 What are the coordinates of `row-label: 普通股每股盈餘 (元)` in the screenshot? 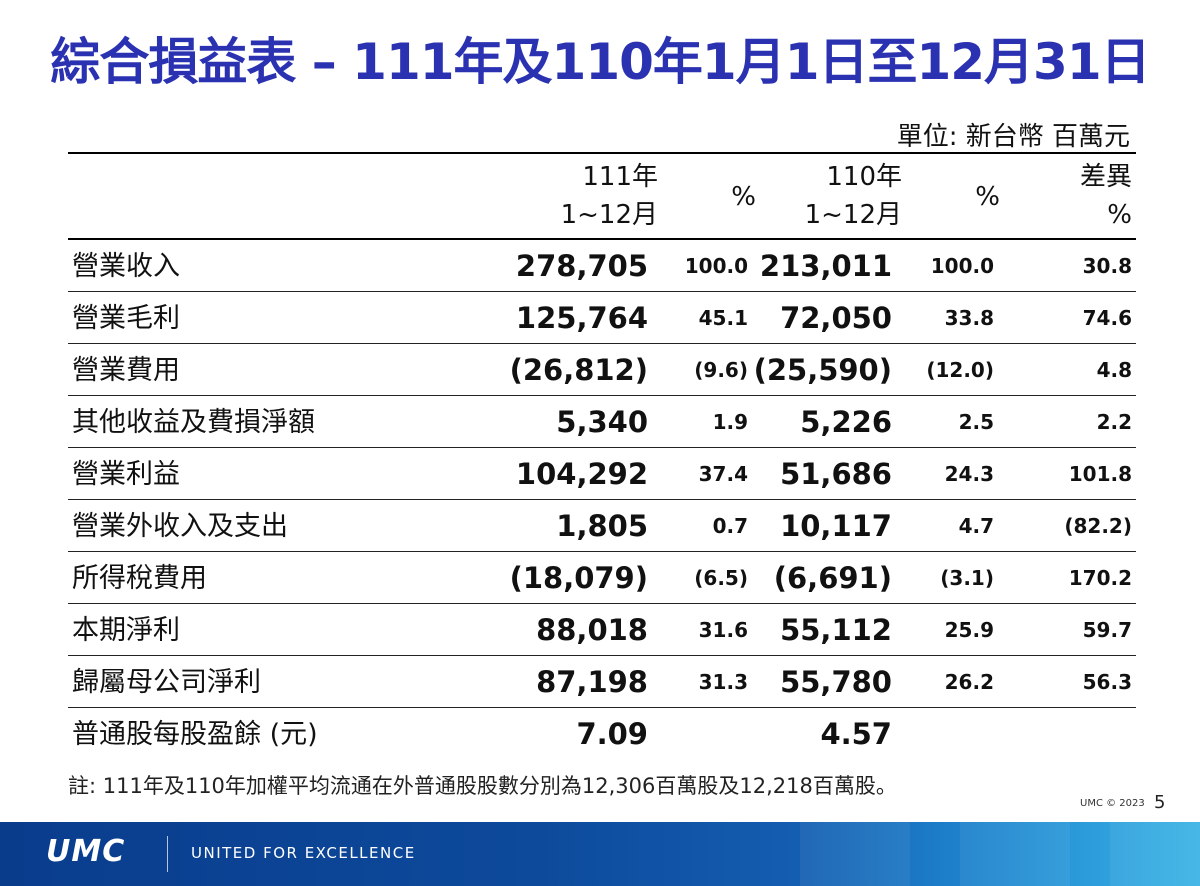 It's located at (195, 734).